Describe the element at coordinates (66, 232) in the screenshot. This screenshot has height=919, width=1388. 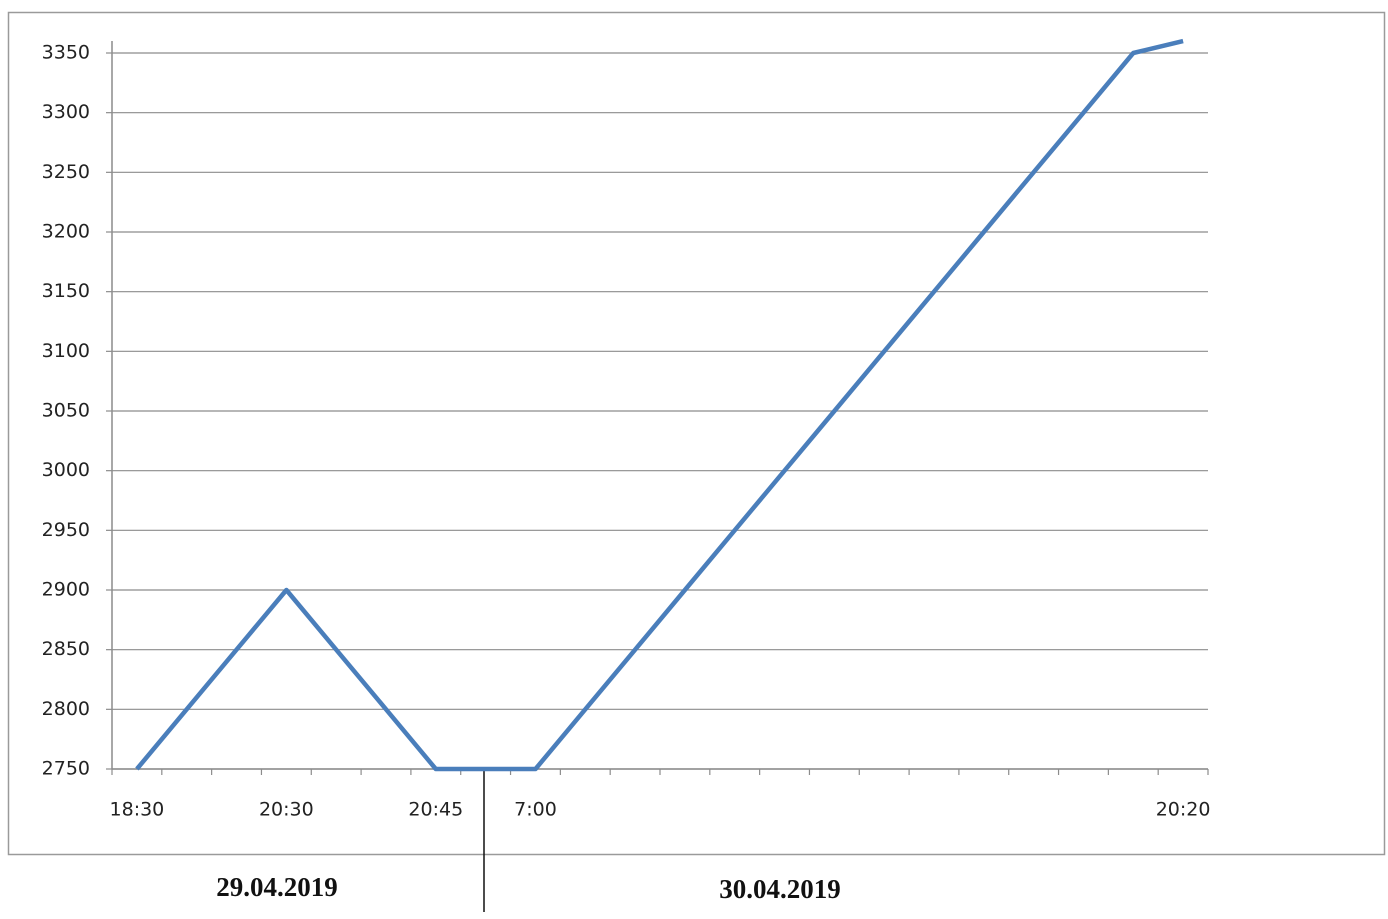
I see `y-tick-label: 3200` at that location.